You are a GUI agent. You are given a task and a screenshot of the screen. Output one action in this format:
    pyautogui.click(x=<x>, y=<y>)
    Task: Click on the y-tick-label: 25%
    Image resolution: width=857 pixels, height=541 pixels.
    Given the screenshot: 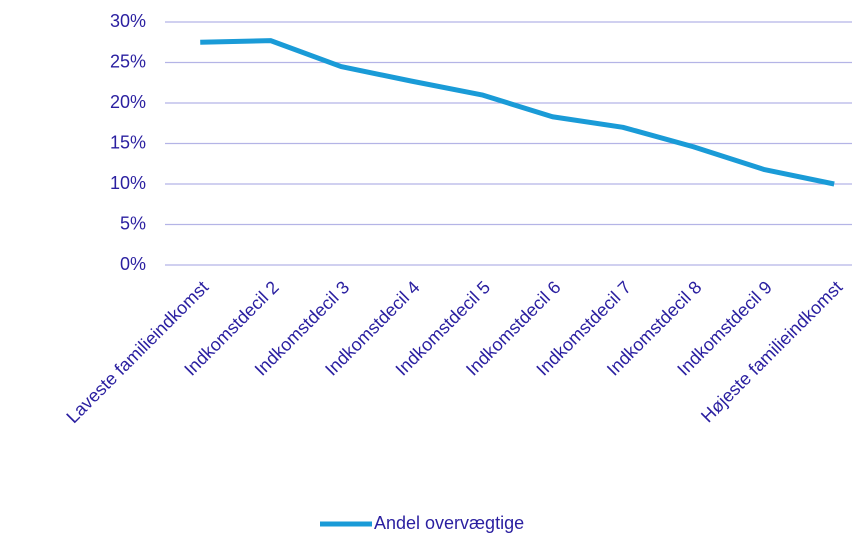 What is the action you would take?
    pyautogui.click(x=128, y=61)
    